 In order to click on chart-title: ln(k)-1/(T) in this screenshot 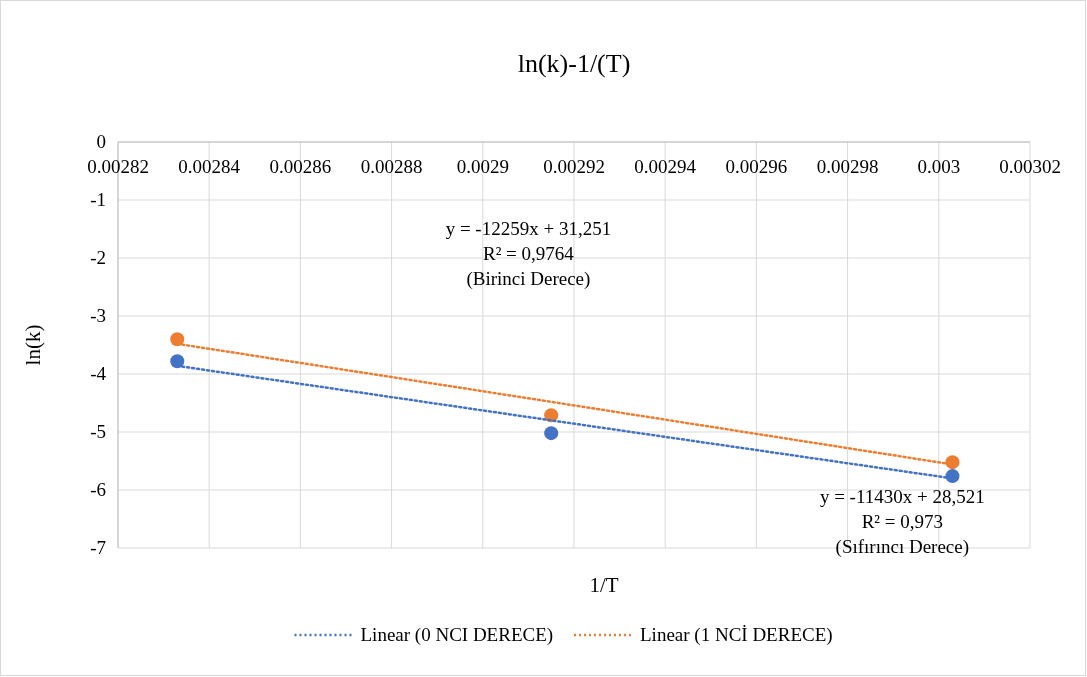, I will do `click(574, 63)`.